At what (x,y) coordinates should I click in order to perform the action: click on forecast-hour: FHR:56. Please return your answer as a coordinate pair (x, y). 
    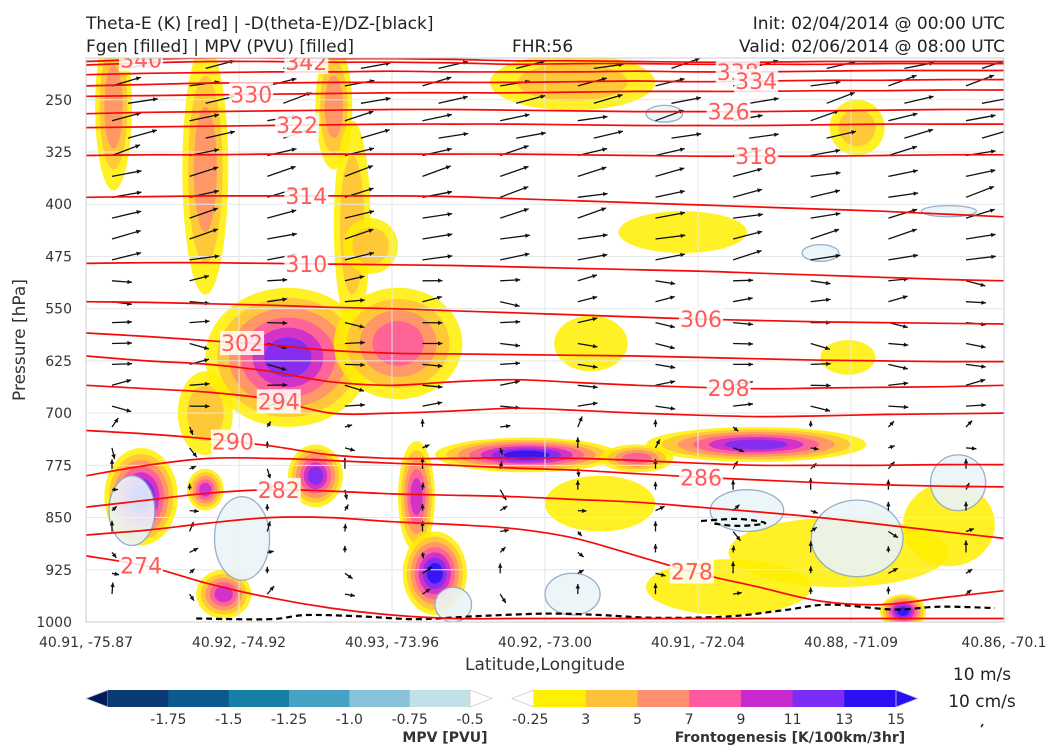
    Looking at the image, I should click on (543, 47).